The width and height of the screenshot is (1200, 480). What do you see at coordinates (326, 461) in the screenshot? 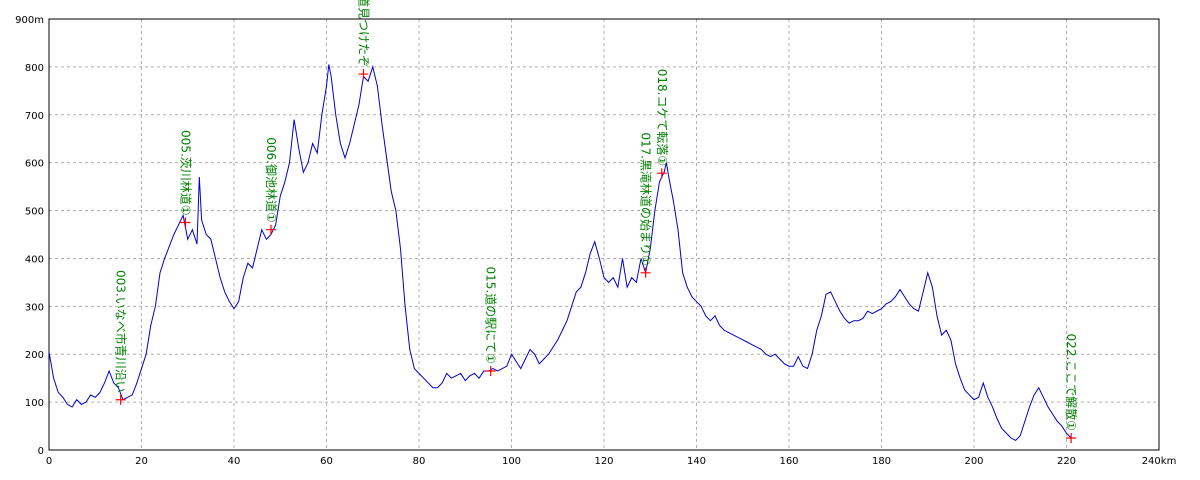
I see `x-tick-label: 60` at bounding box center [326, 461].